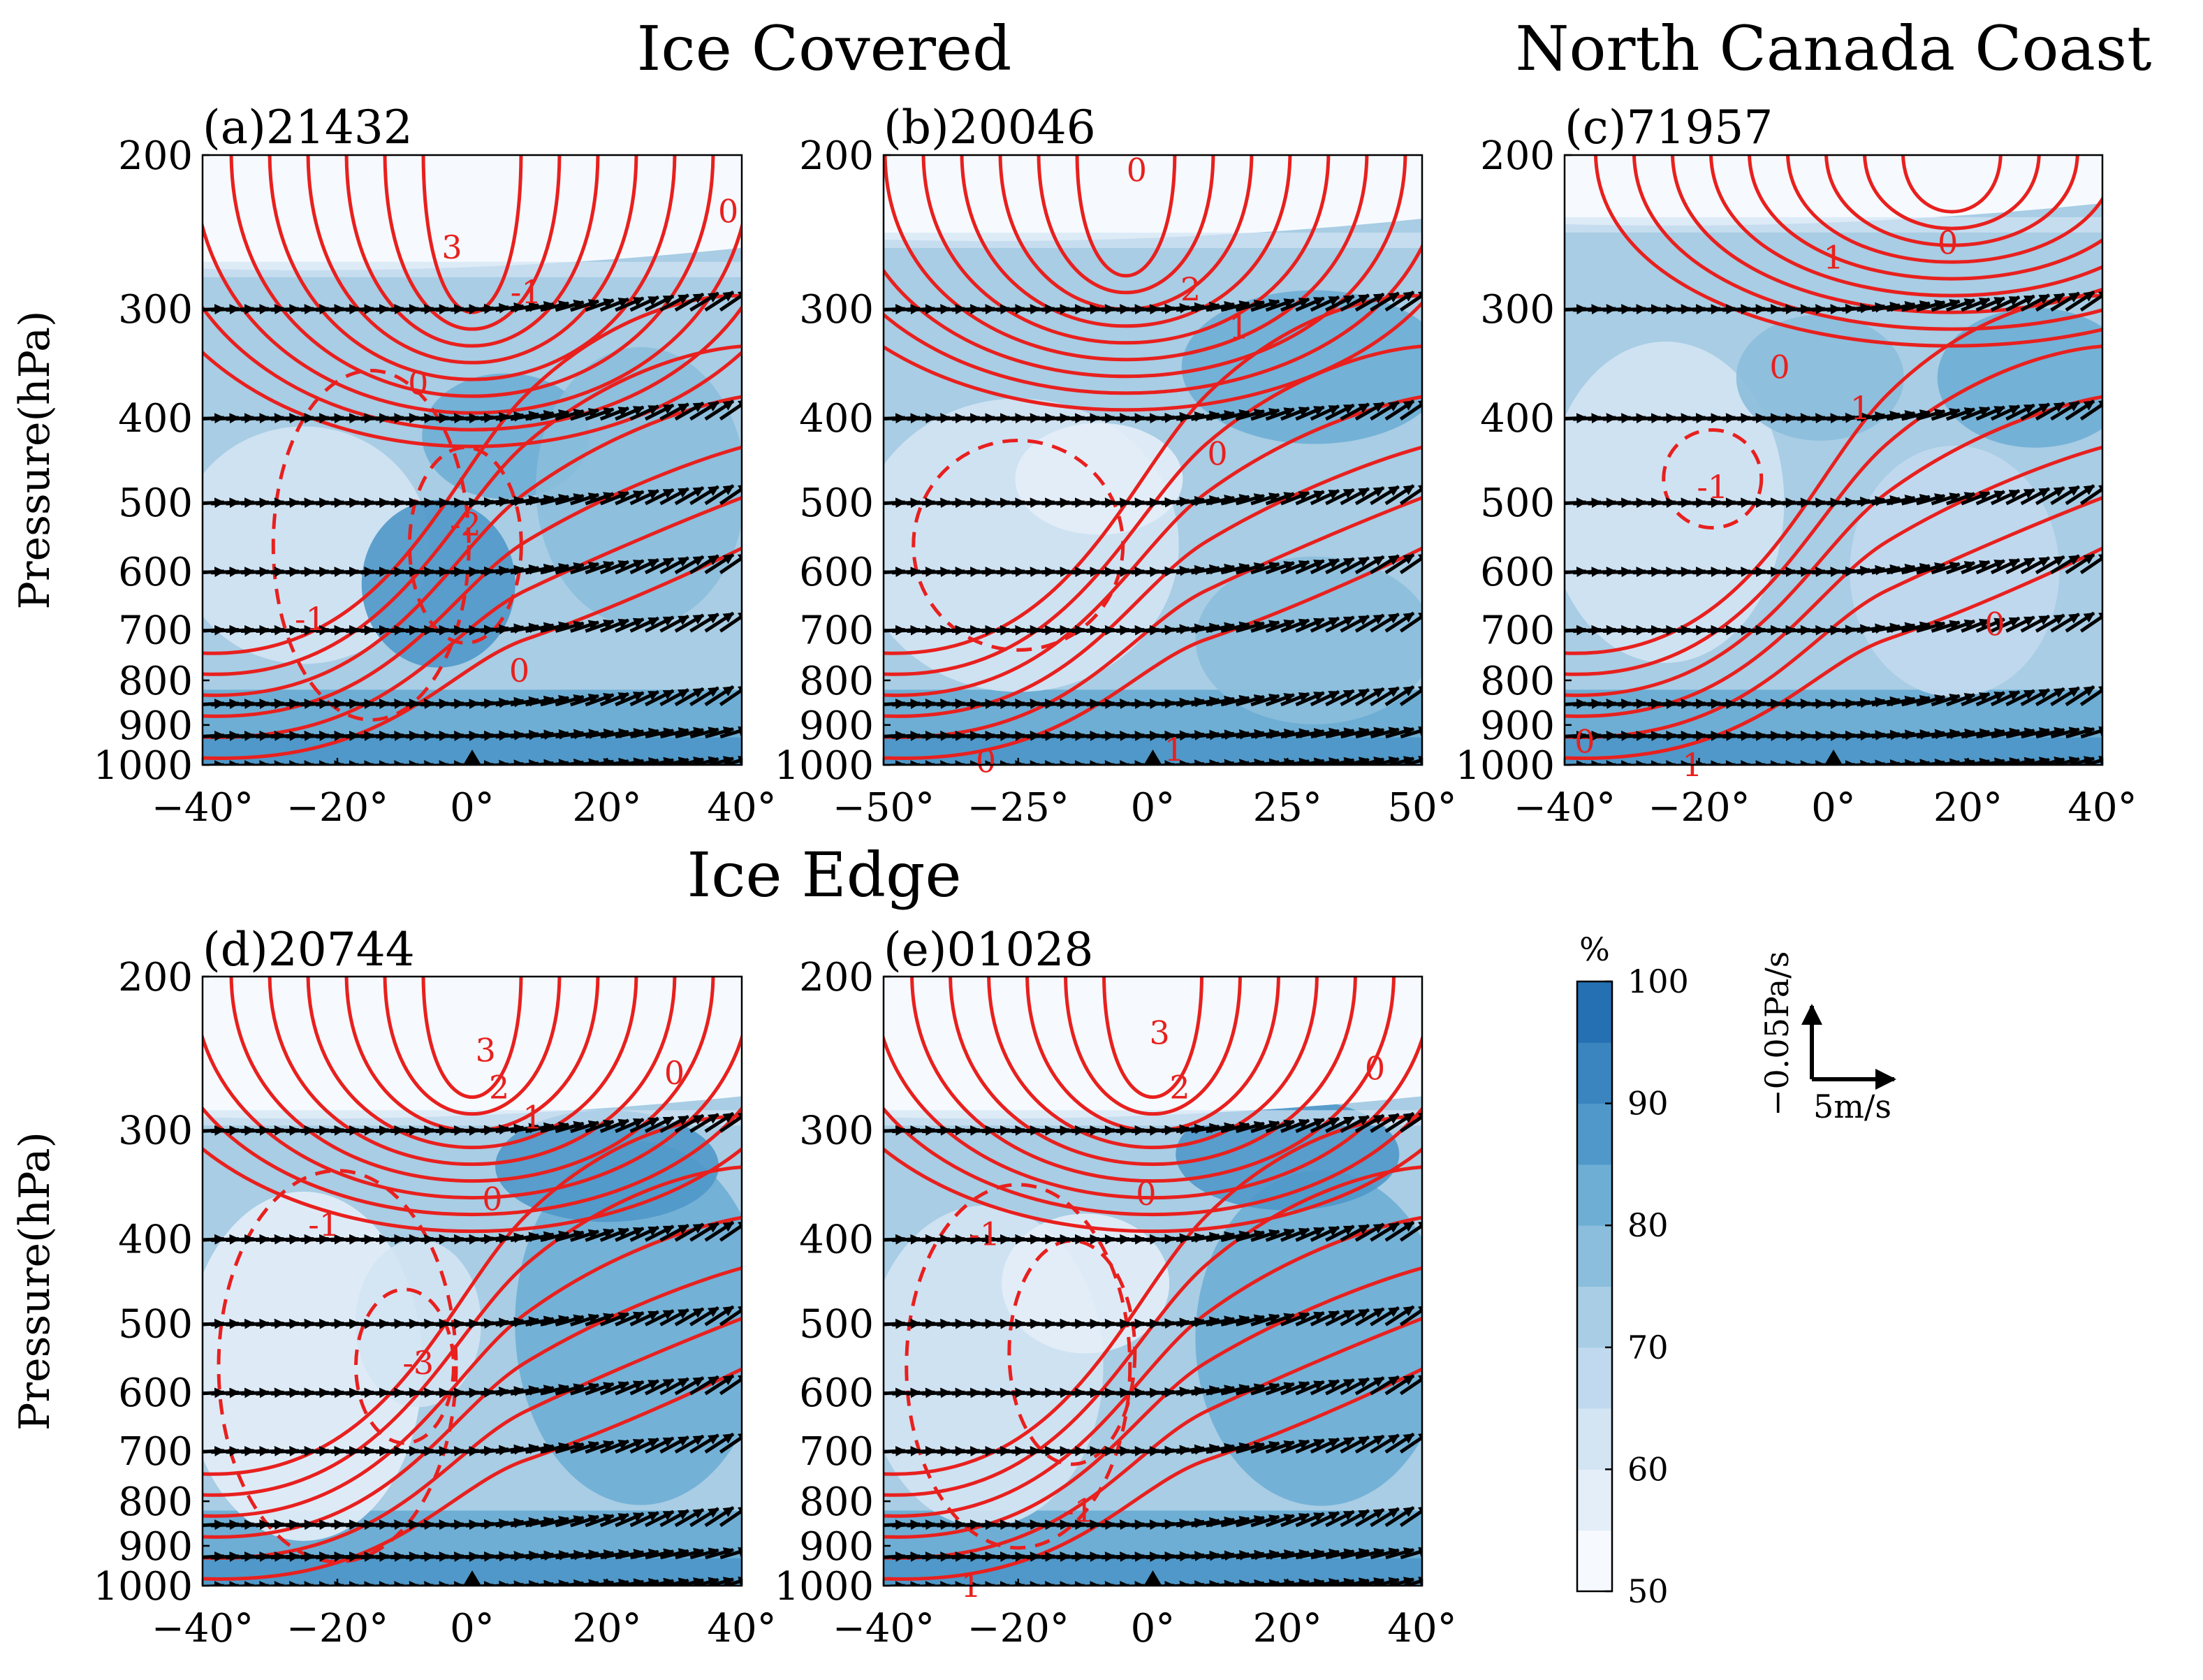  Describe the element at coordinates (451, 247) in the screenshot. I see `contour-label: 3` at that location.